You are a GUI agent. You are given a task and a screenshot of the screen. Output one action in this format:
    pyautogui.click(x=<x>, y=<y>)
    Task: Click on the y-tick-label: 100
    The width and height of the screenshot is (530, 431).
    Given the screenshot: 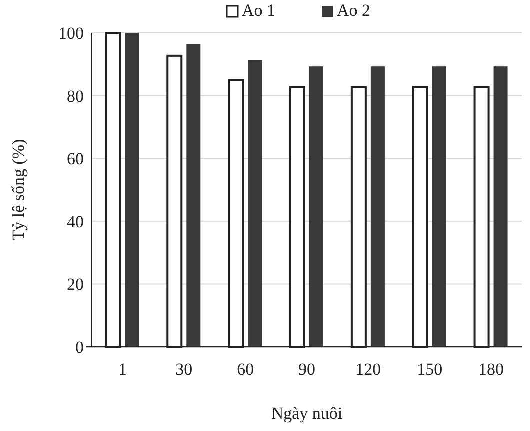 What is the action you would take?
    pyautogui.click(x=71, y=33)
    